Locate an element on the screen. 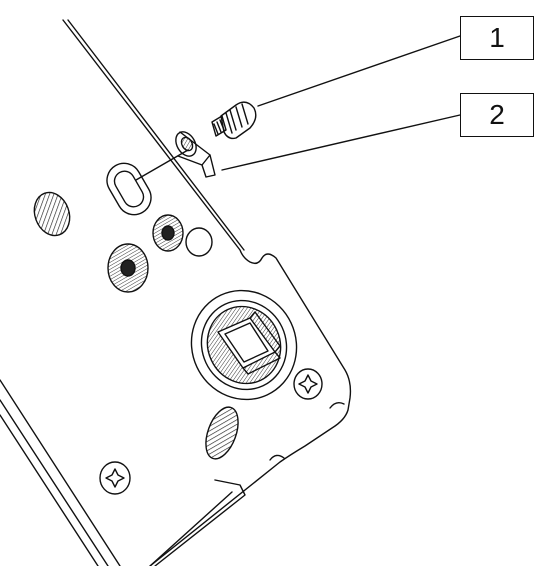  callout-label-2: 2 is located at coordinates (497, 114).